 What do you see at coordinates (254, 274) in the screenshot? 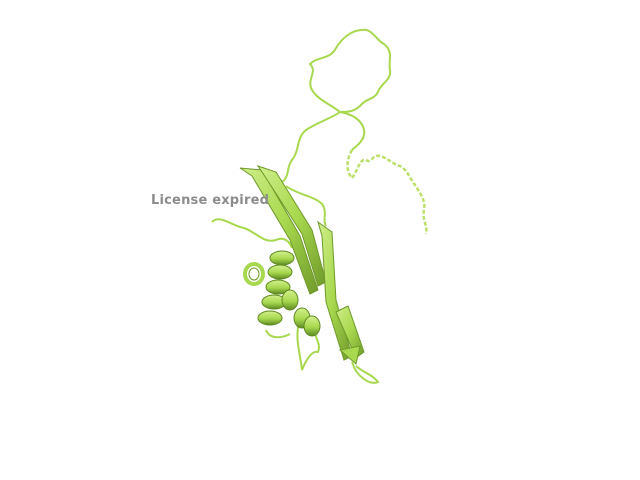
I see `short-helix` at bounding box center [254, 274].